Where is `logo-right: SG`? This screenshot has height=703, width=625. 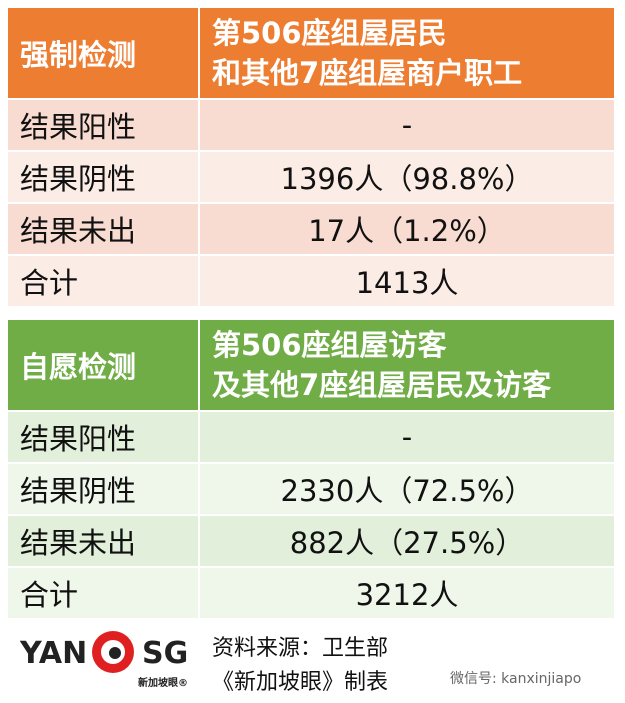
logo-right: SG is located at coordinates (165, 653).